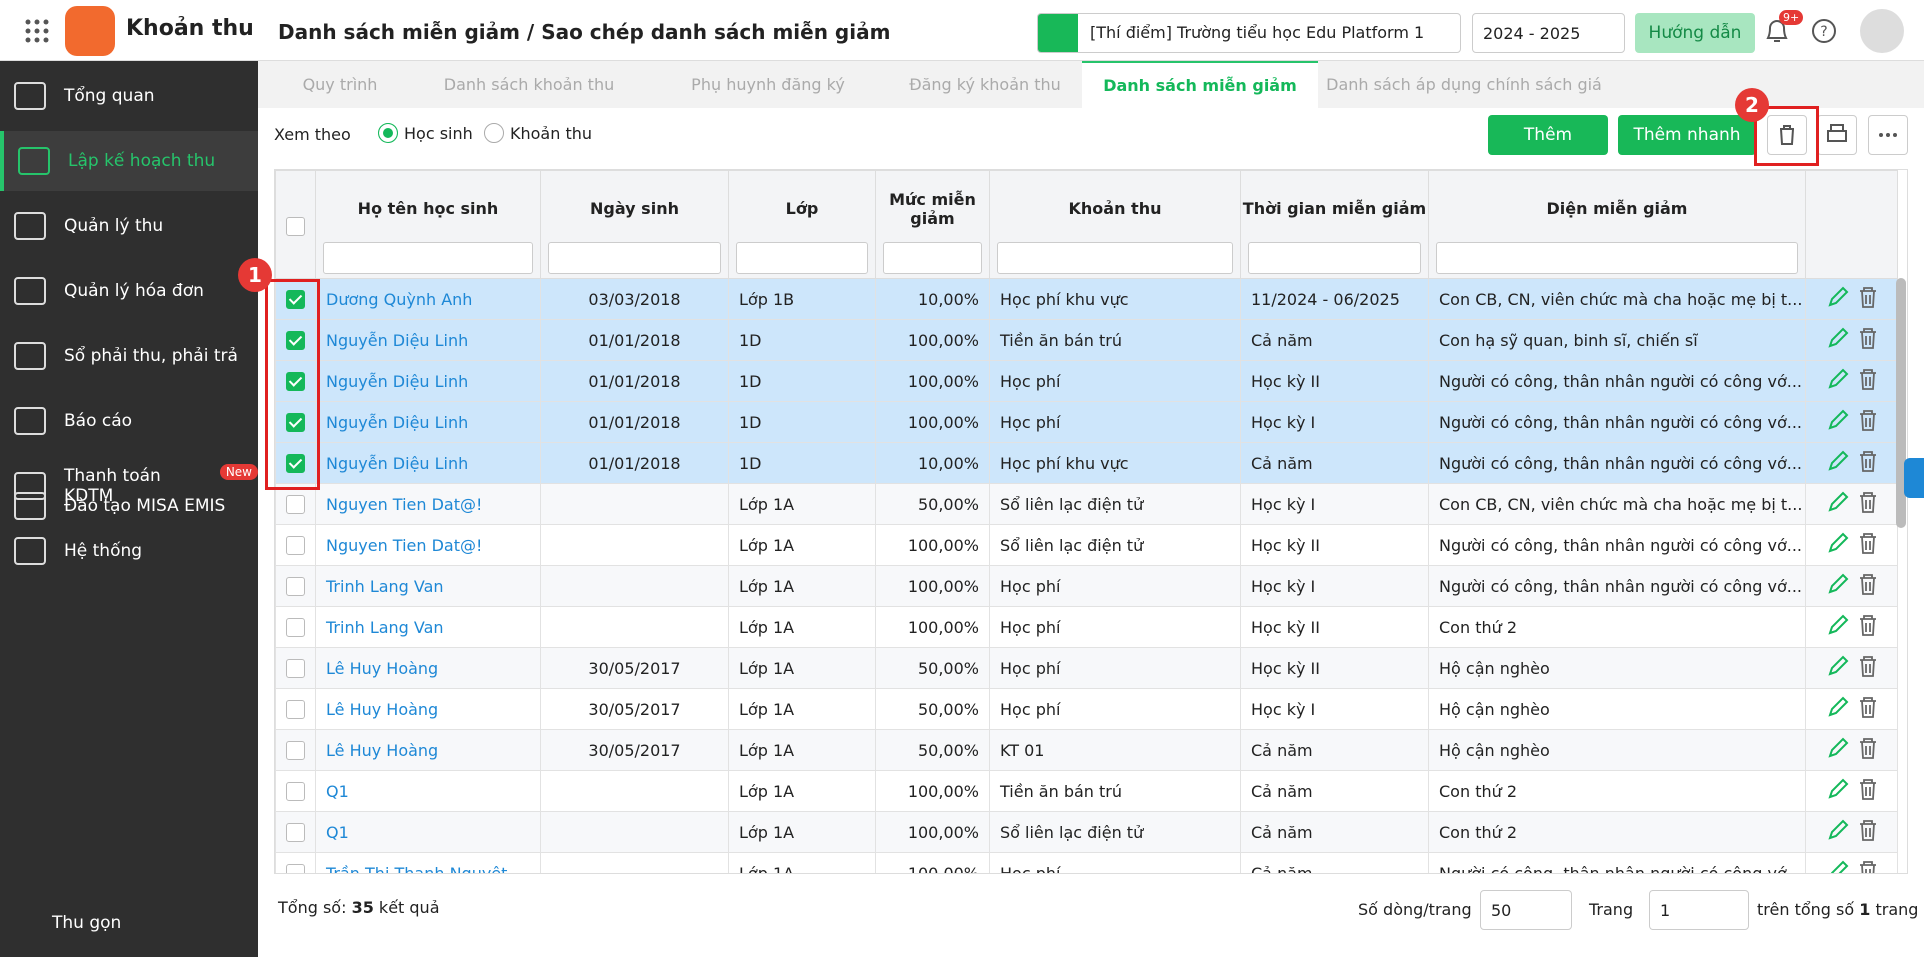  What do you see at coordinates (129, 161) in the screenshot?
I see `menu-item: Lập kế hoạch thu` at bounding box center [129, 161].